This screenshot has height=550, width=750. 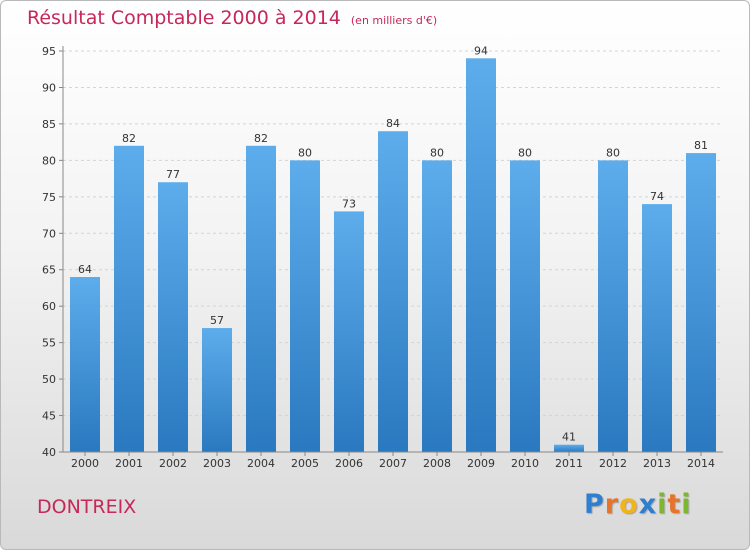 I want to click on y-tick-label: 90, so click(x=49, y=87).